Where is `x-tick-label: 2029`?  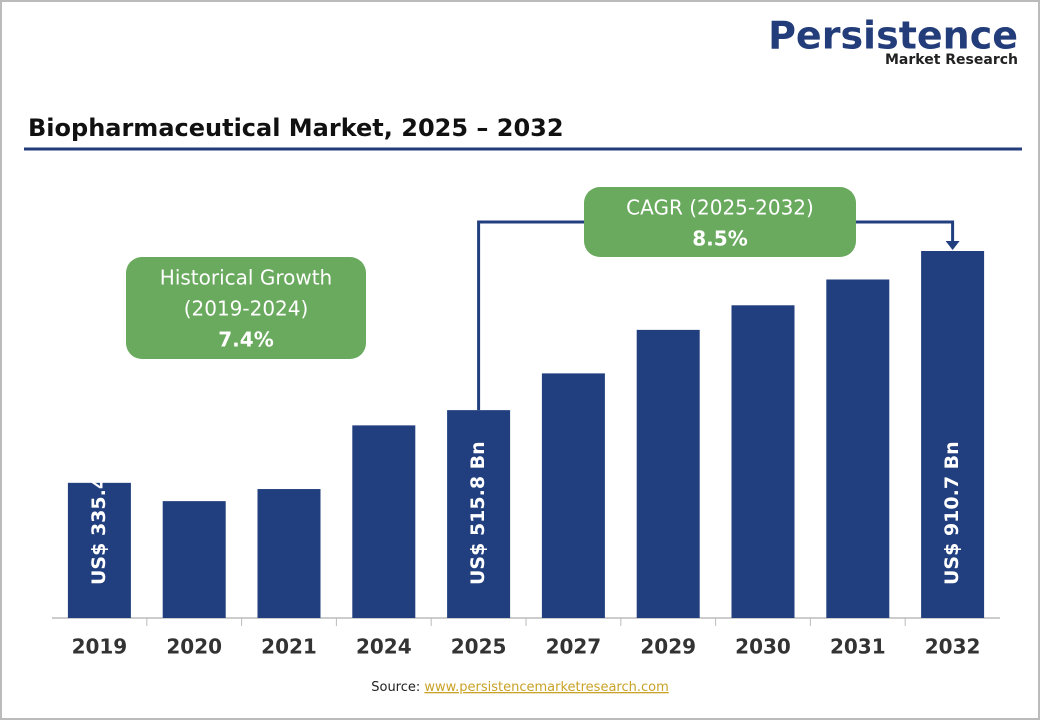
x-tick-label: 2029 is located at coordinates (668, 647).